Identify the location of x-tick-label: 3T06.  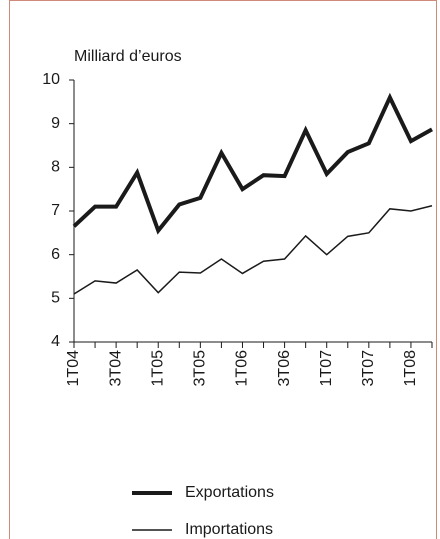
(284, 368).